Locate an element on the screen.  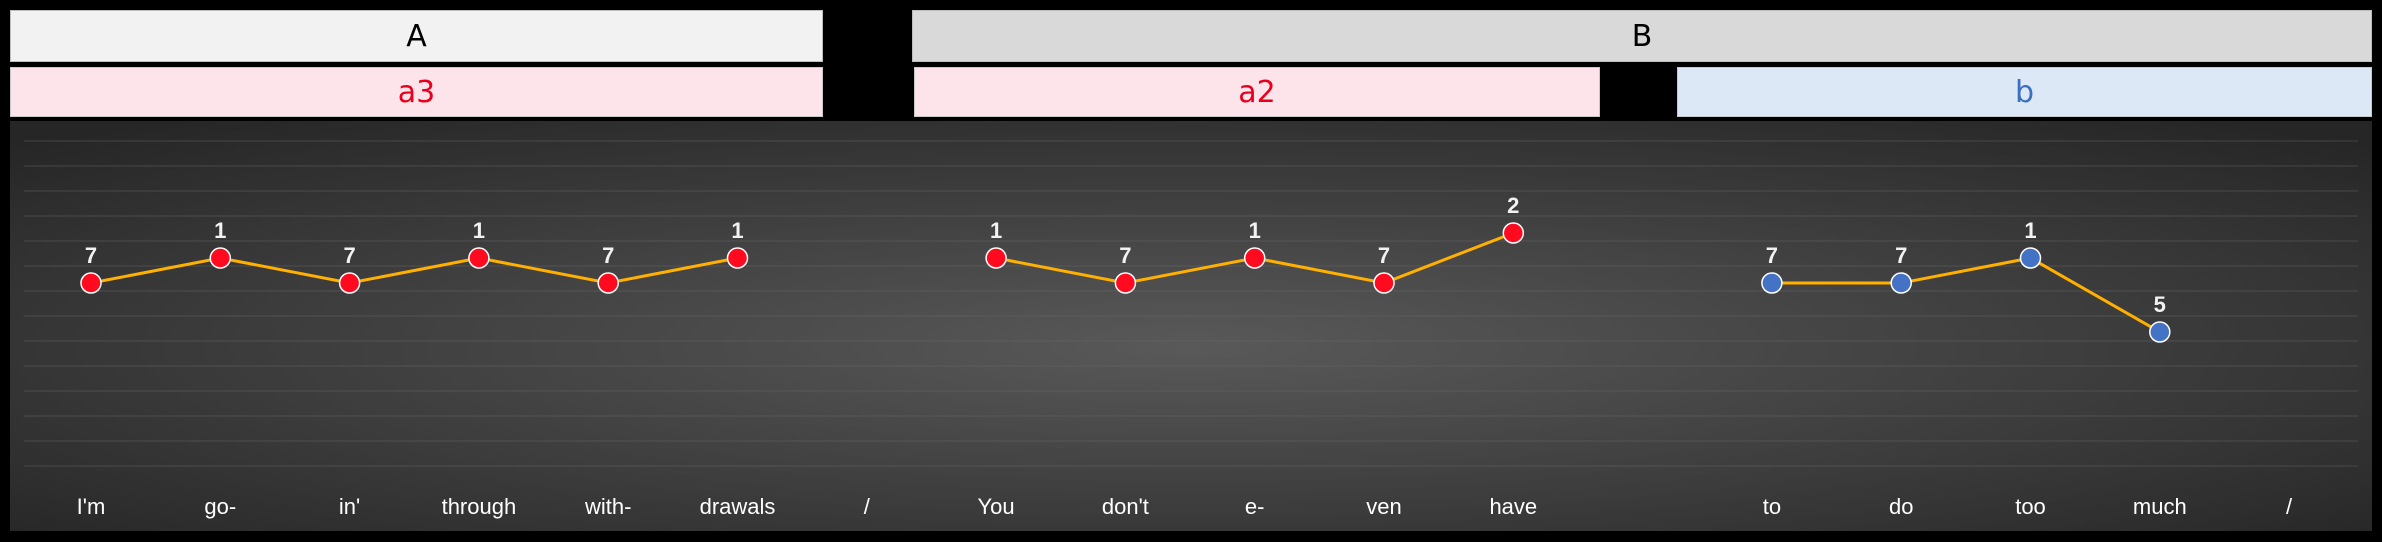
category-label: do is located at coordinates (1901, 506).